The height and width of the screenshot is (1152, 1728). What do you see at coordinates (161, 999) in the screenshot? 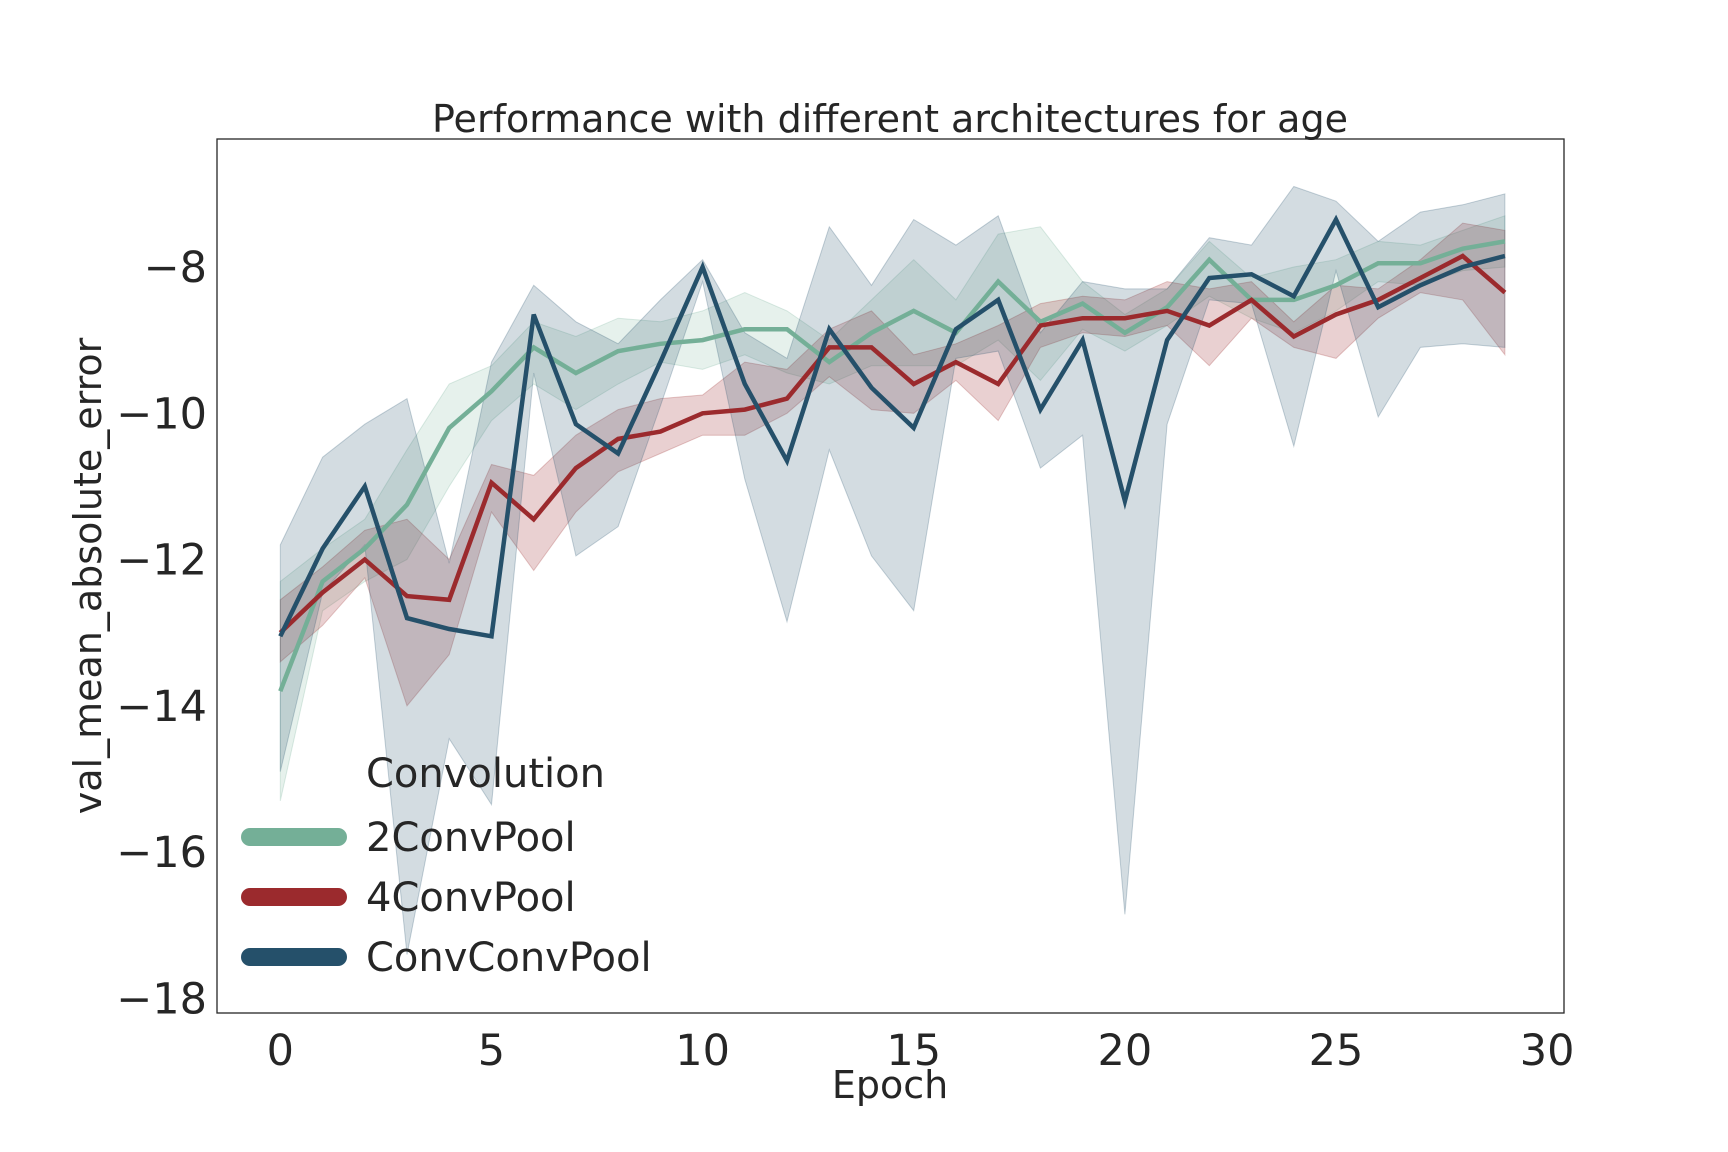
I see `y-tick-label: −18` at bounding box center [161, 999].